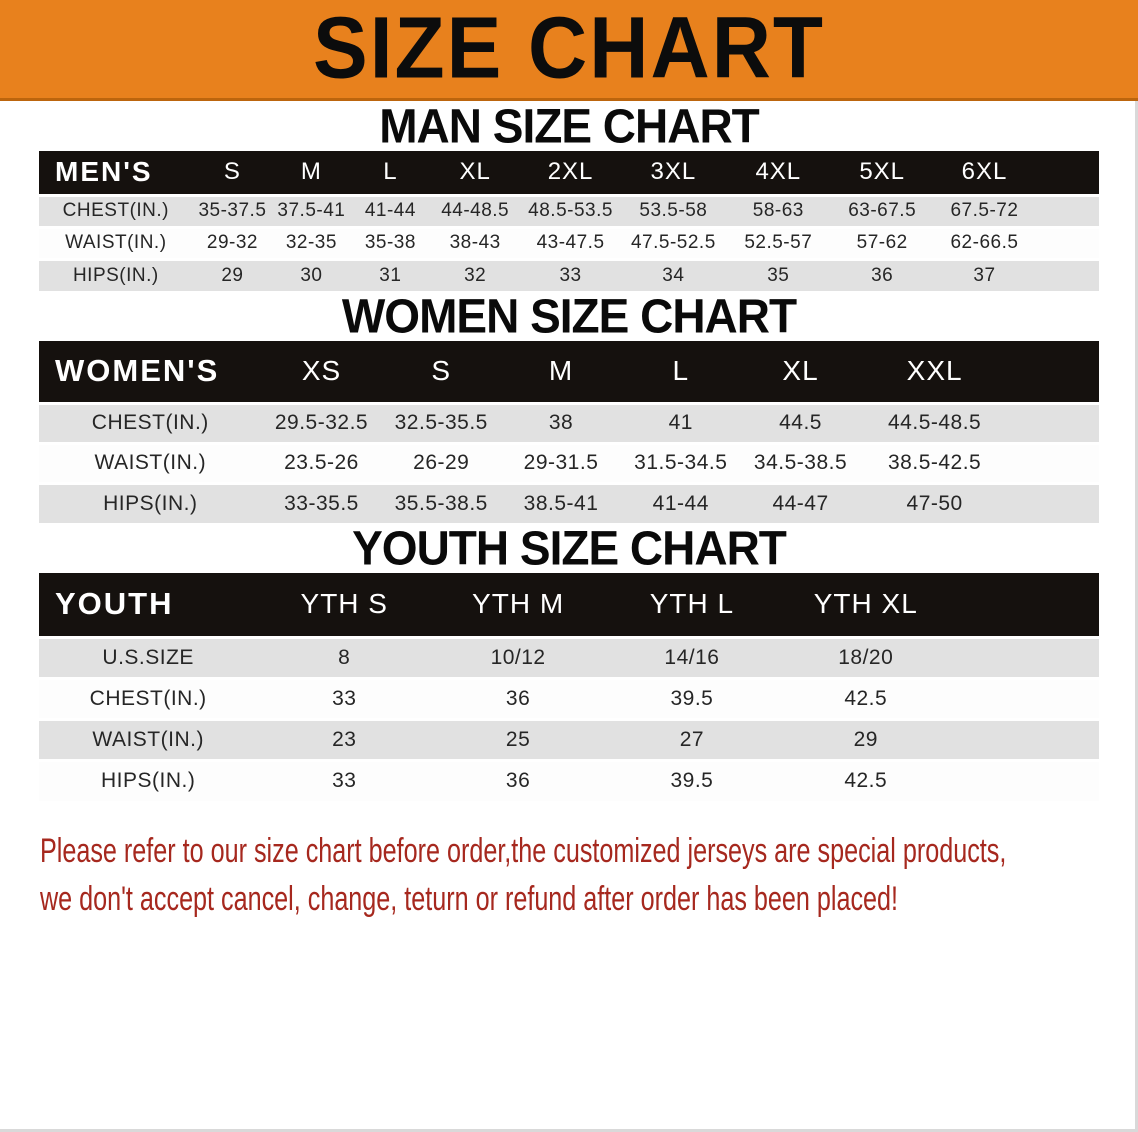 The width and height of the screenshot is (1138, 1132). What do you see at coordinates (148, 698) in the screenshot?
I see `measurement-label-cell: CHEST(IN.)` at bounding box center [148, 698].